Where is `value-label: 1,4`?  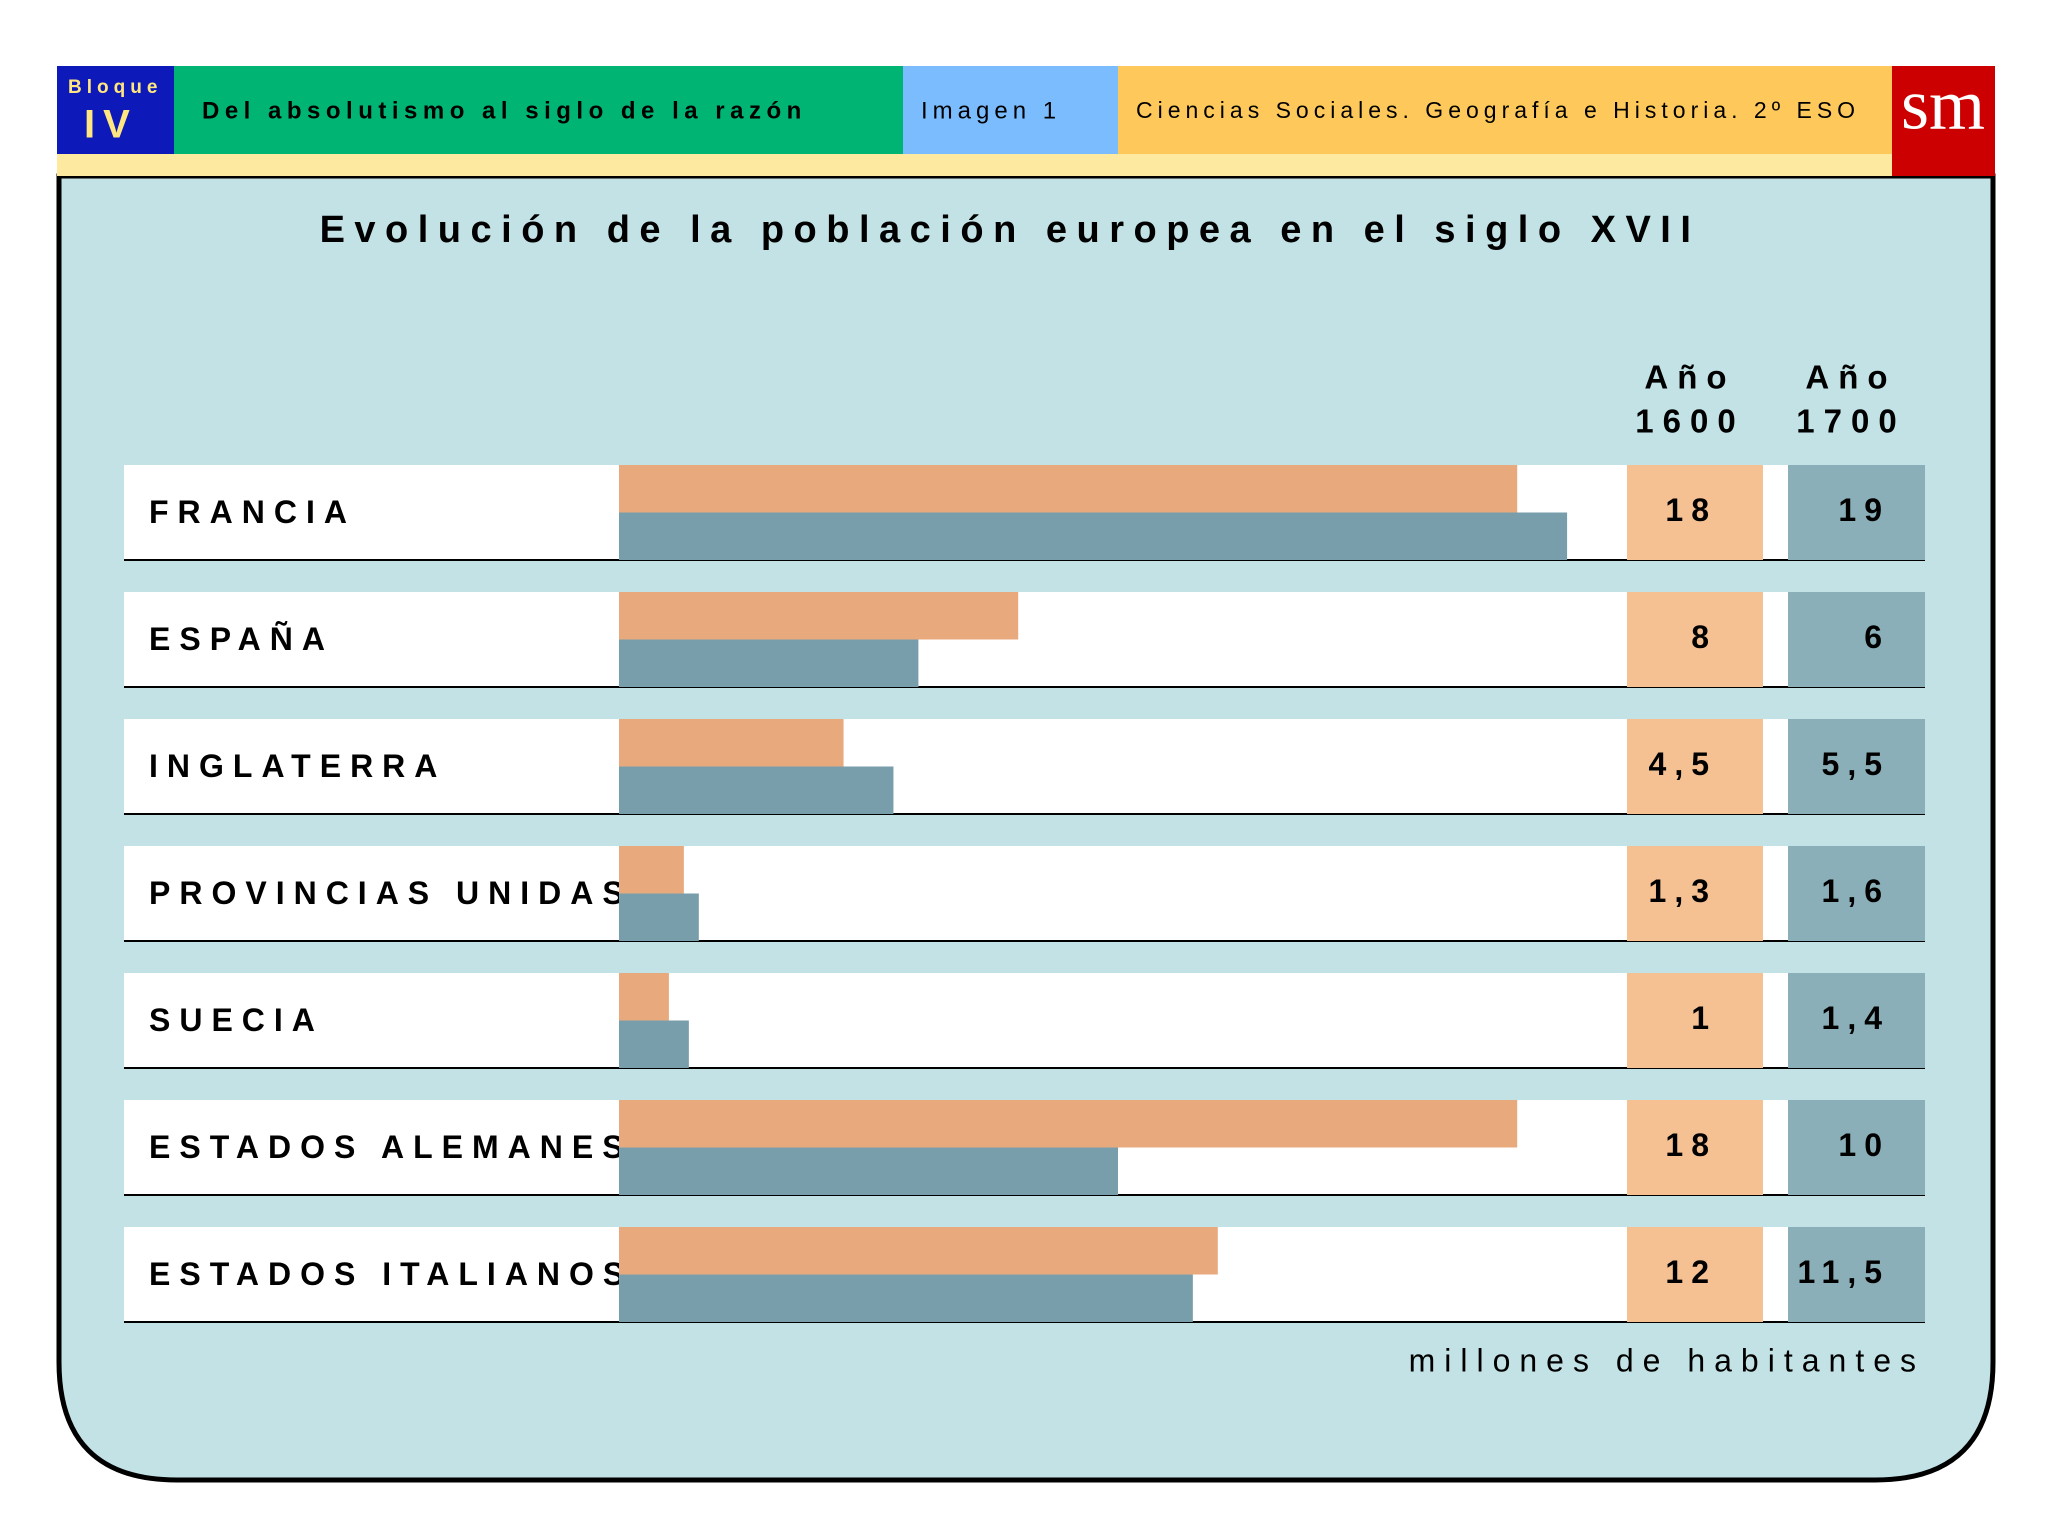
value-label: 1,4 is located at coordinates (1856, 1018).